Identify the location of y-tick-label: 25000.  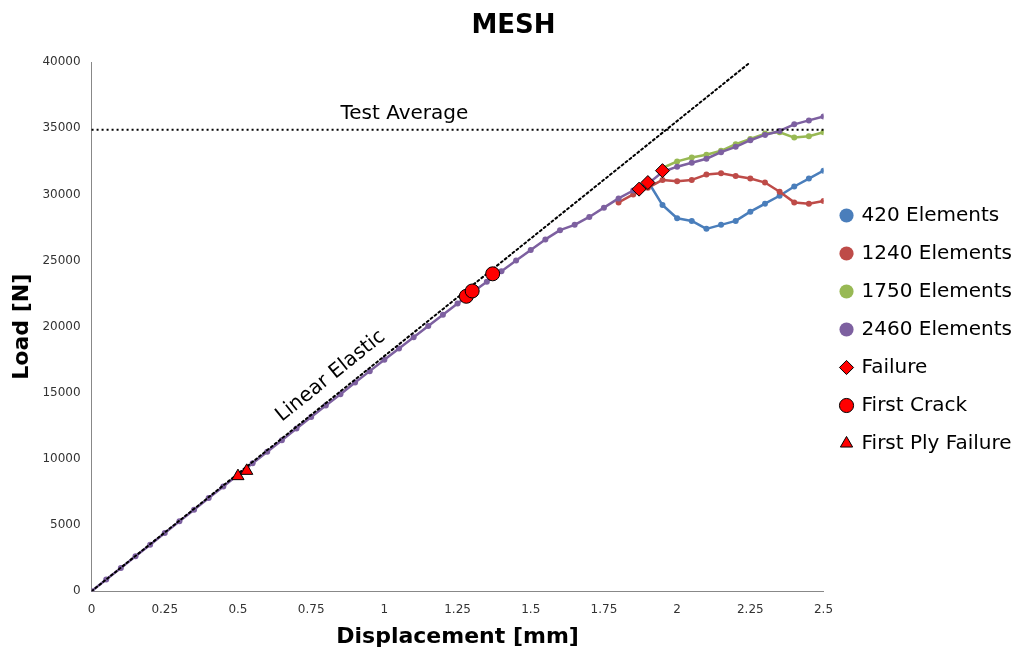
(61, 259).